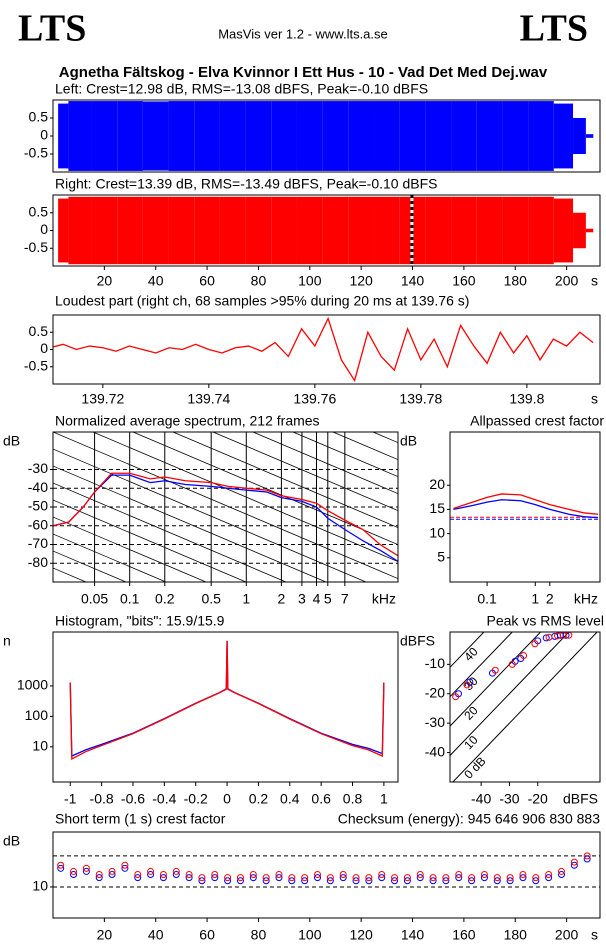 The width and height of the screenshot is (606, 946). What do you see at coordinates (38, 543) in the screenshot?
I see `y-tick-label: -70` at bounding box center [38, 543].